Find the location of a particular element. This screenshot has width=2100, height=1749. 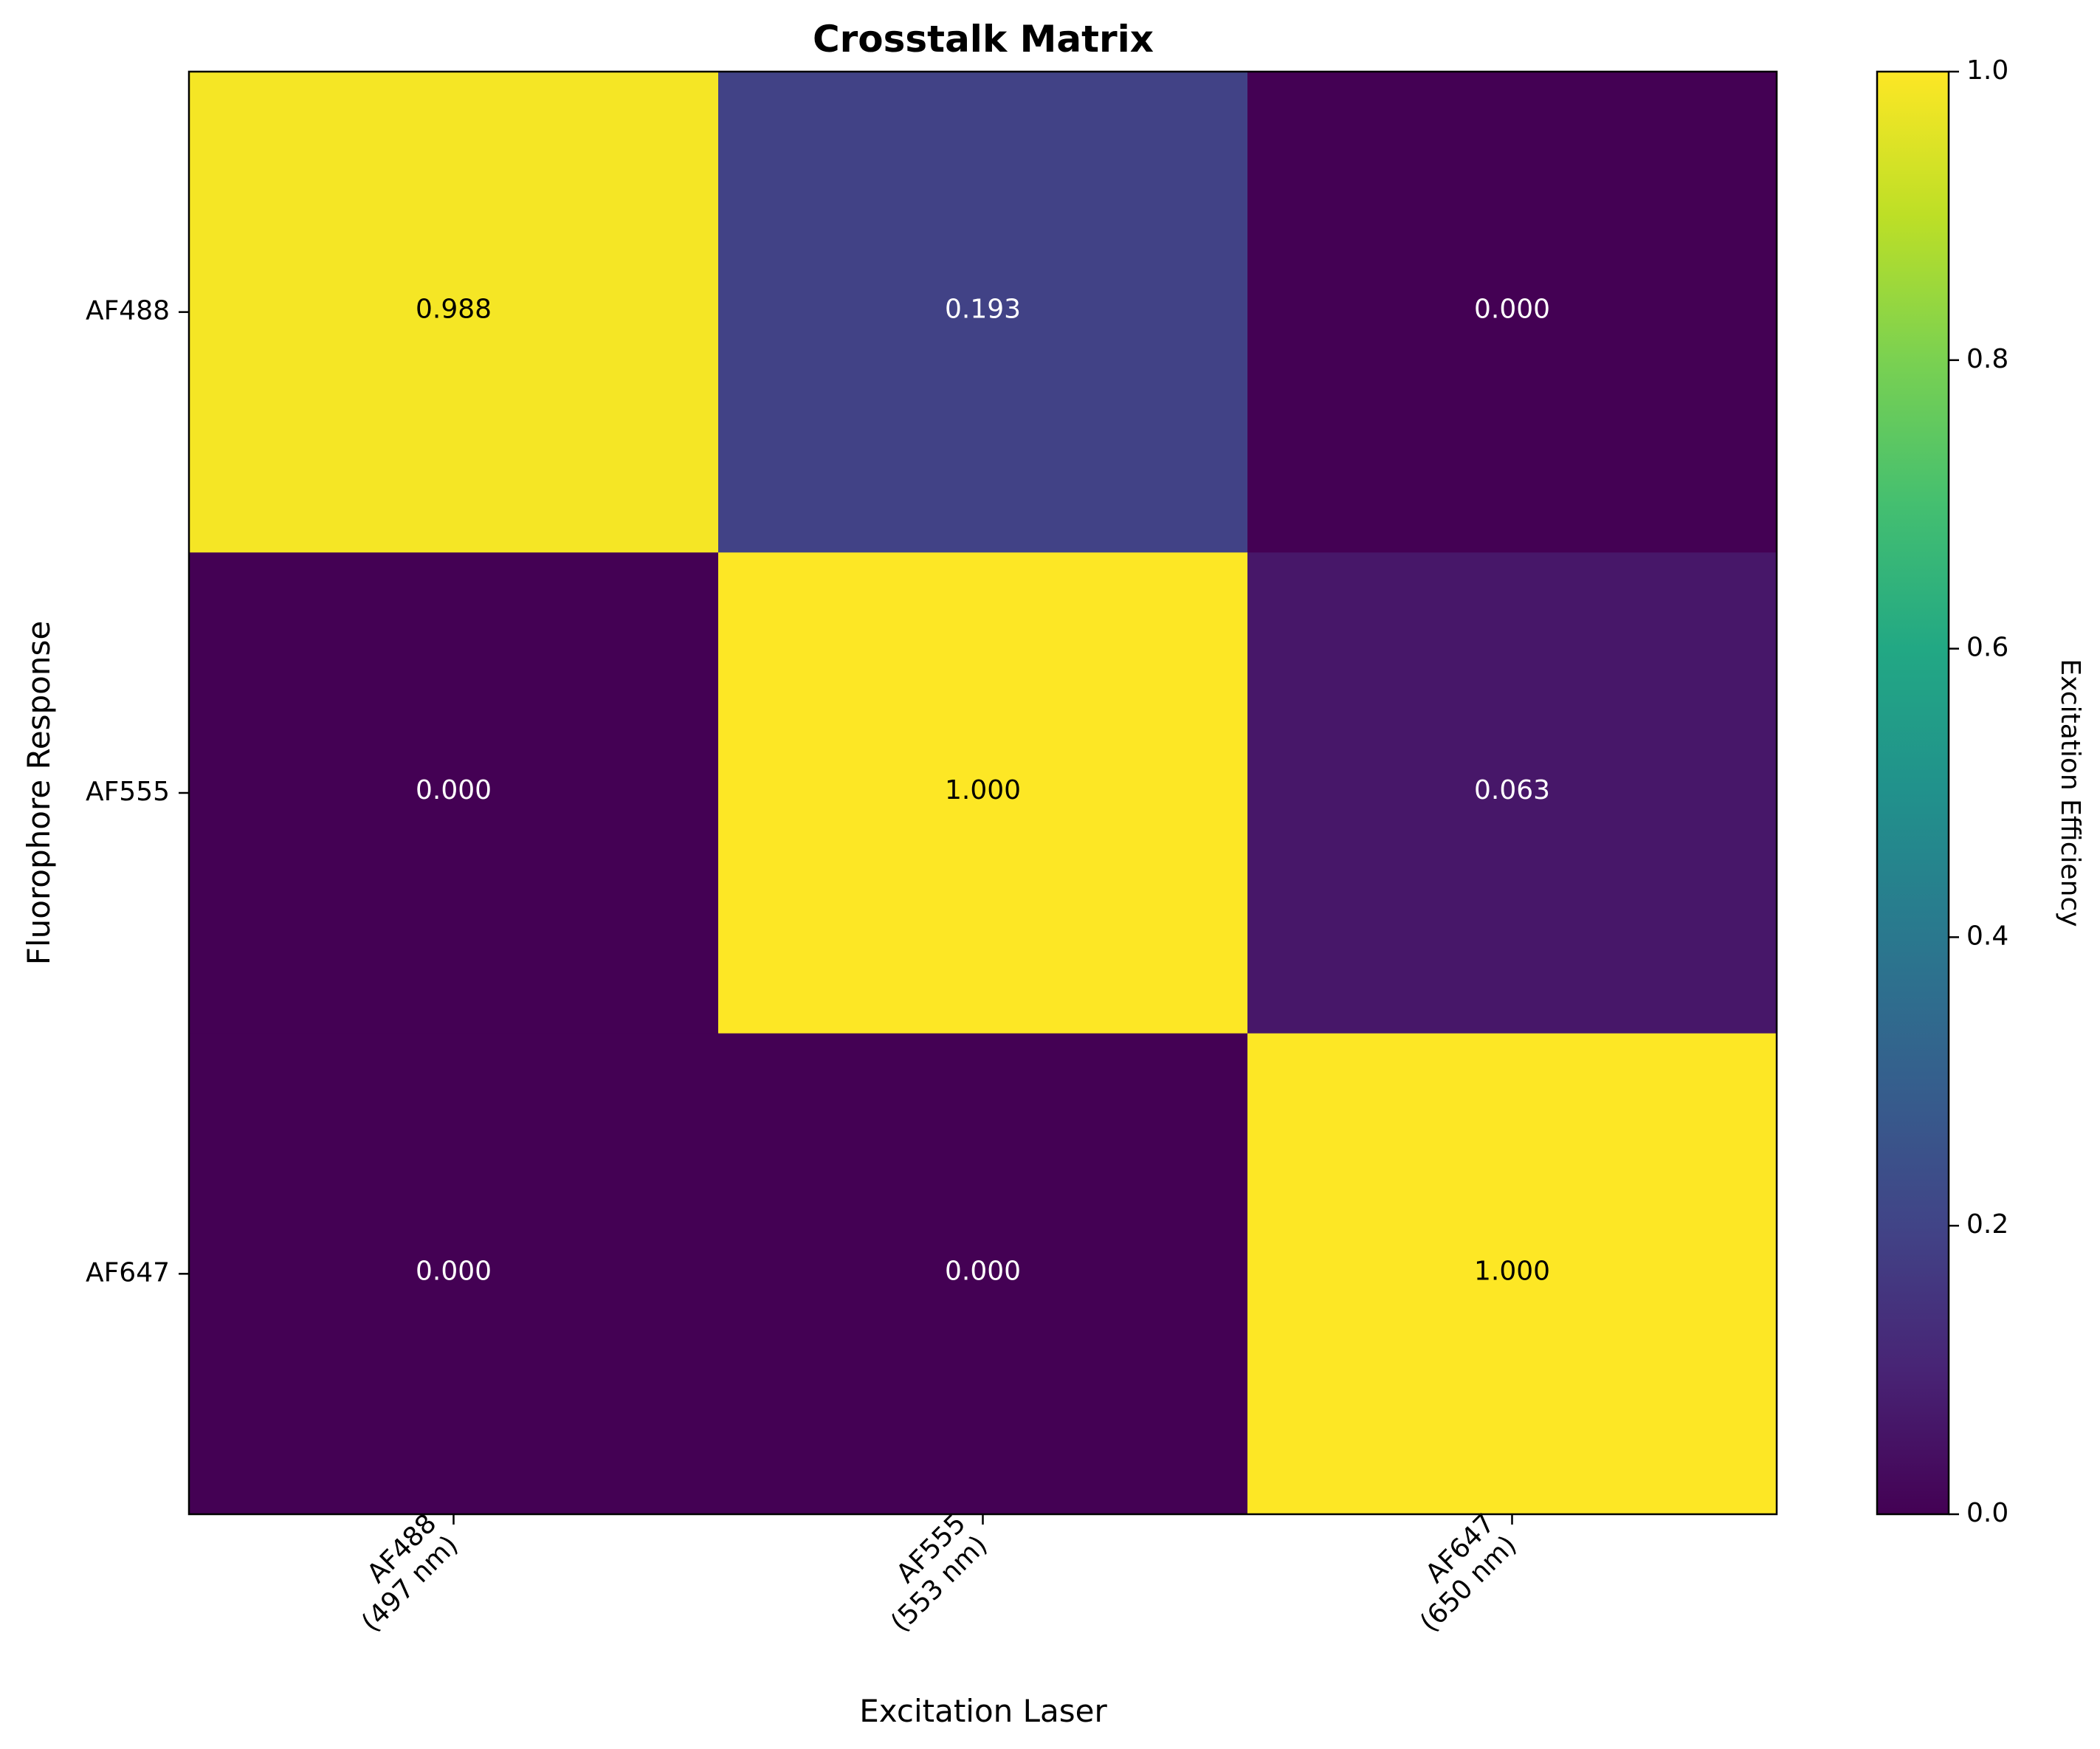

cell-value-label: 0.063 is located at coordinates (1512, 790).